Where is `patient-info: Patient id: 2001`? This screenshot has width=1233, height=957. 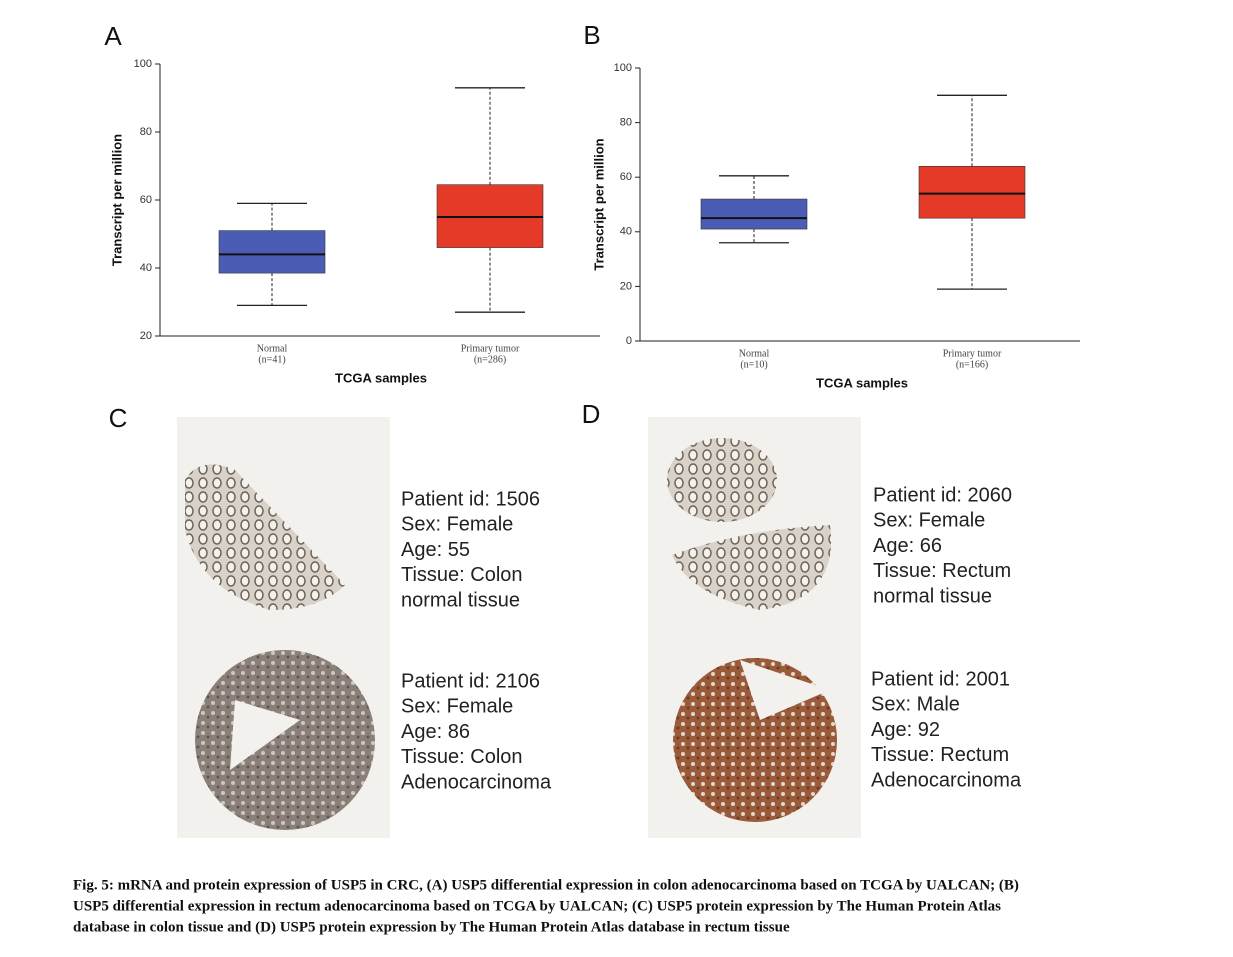 patient-info: Patient id: 2001 is located at coordinates (940, 679).